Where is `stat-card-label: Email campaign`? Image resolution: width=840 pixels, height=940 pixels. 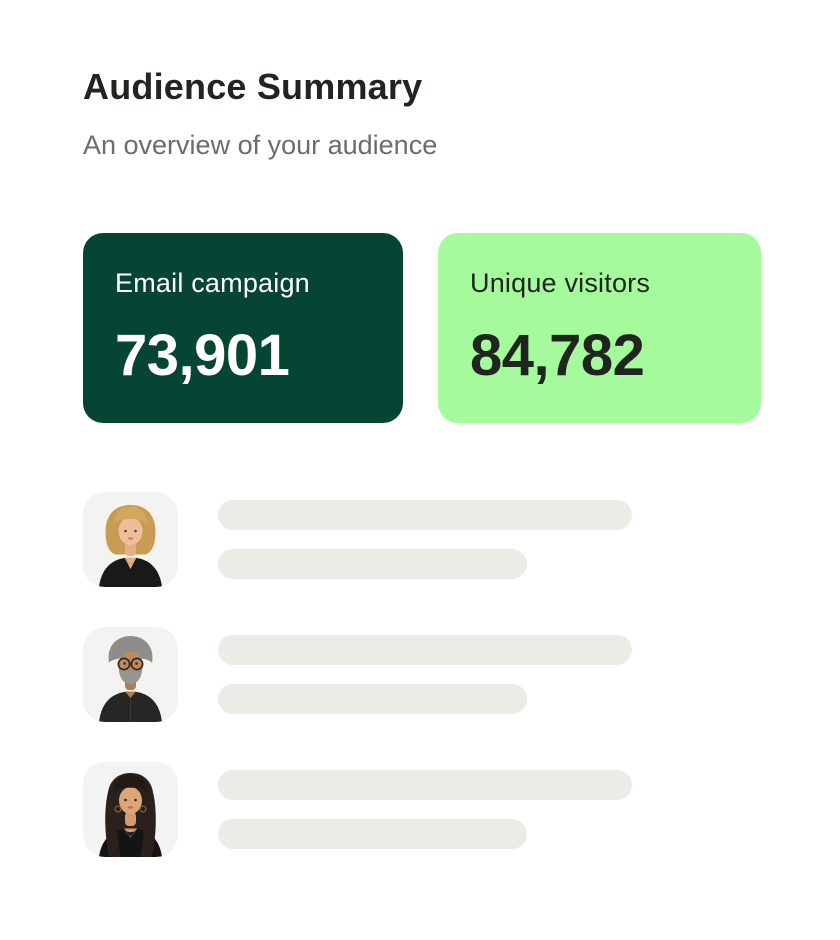 stat-card-label: Email campaign is located at coordinates (212, 283).